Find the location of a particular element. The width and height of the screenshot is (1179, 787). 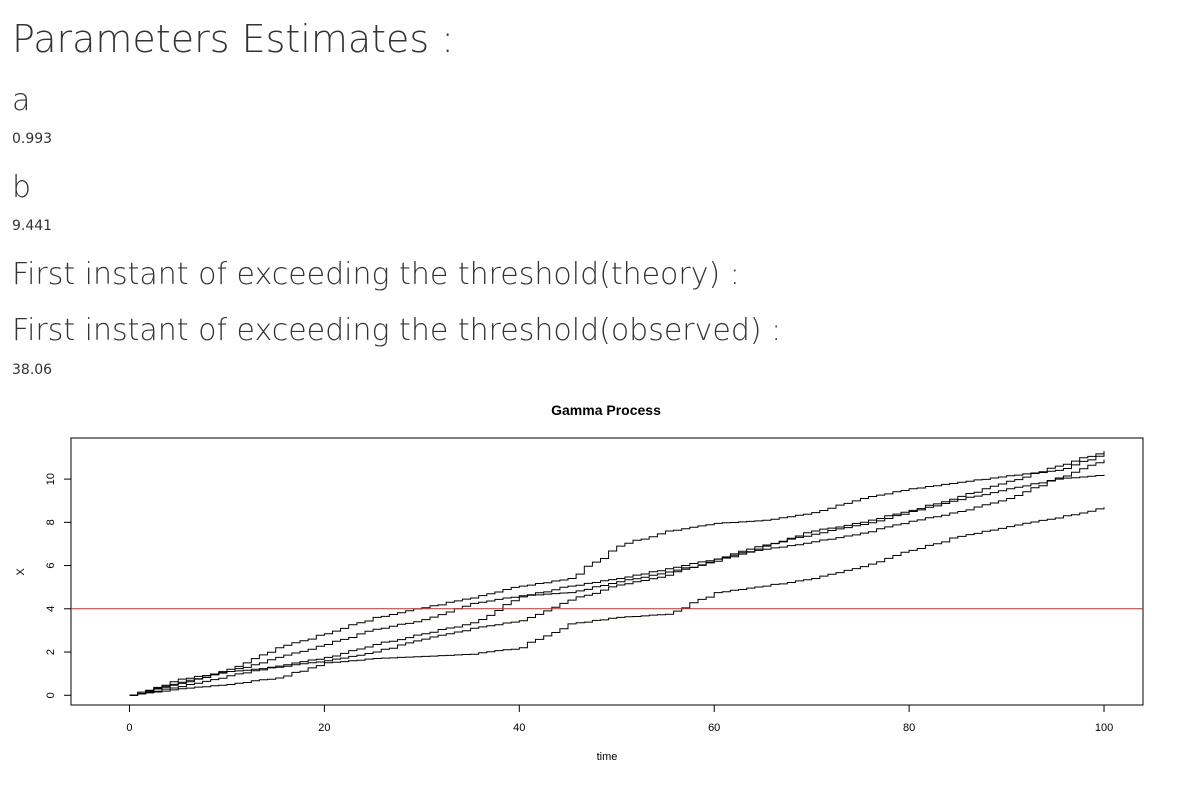

x-tick-label: 80 is located at coordinates (909, 728).